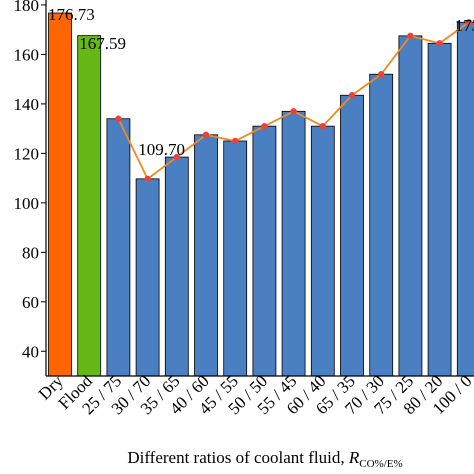 The height and width of the screenshot is (474, 474). I want to click on y-tick-label: 160, so click(27, 54).